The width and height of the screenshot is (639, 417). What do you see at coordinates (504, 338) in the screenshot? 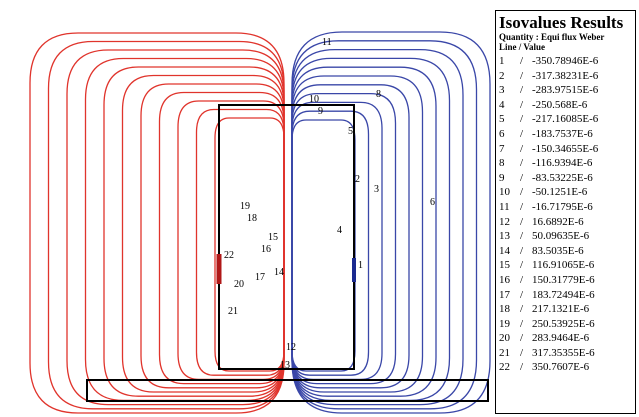
I see `legend-line-number: 20` at bounding box center [504, 338].